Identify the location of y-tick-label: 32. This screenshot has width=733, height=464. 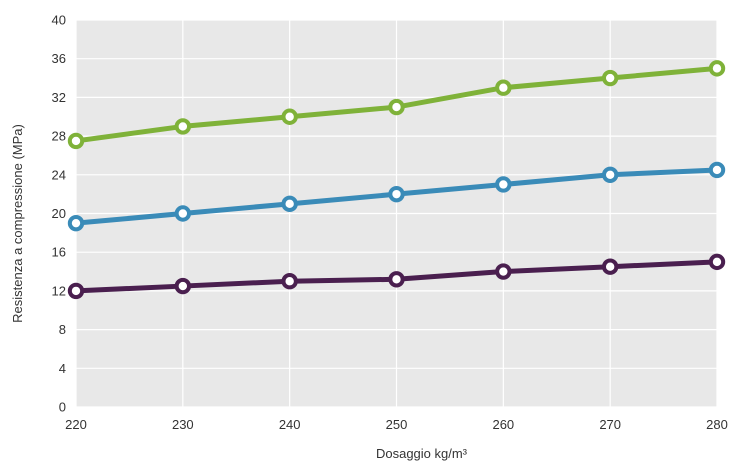
(59, 97).